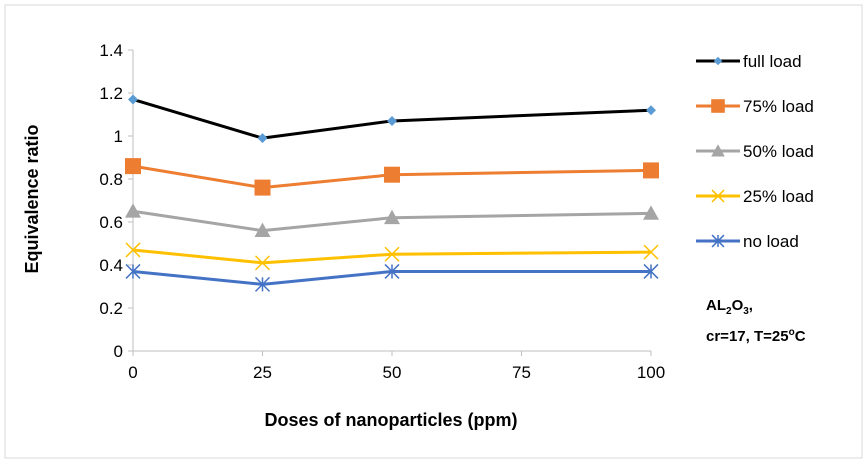  What do you see at coordinates (772, 61) in the screenshot?
I see `legend-label: full load` at bounding box center [772, 61].